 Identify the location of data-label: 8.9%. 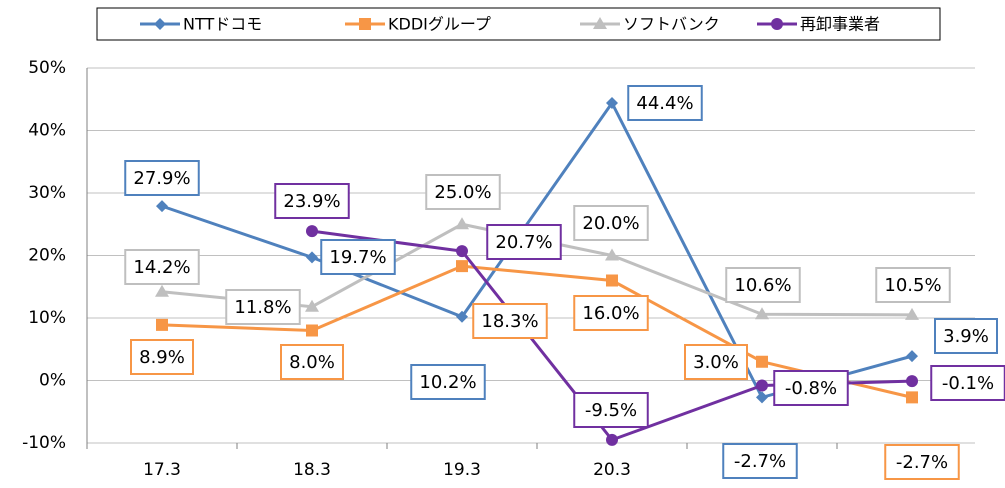
(162, 357).